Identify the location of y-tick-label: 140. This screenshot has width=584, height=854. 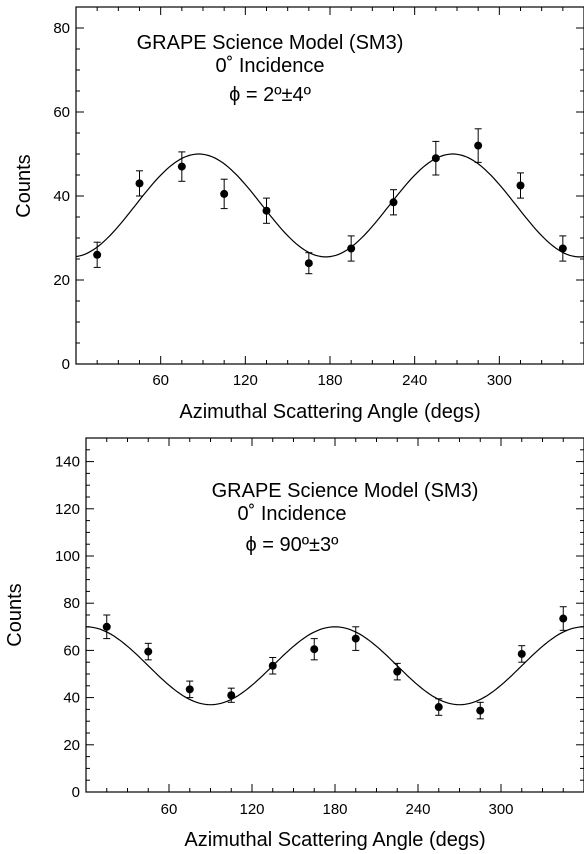
(67, 462).